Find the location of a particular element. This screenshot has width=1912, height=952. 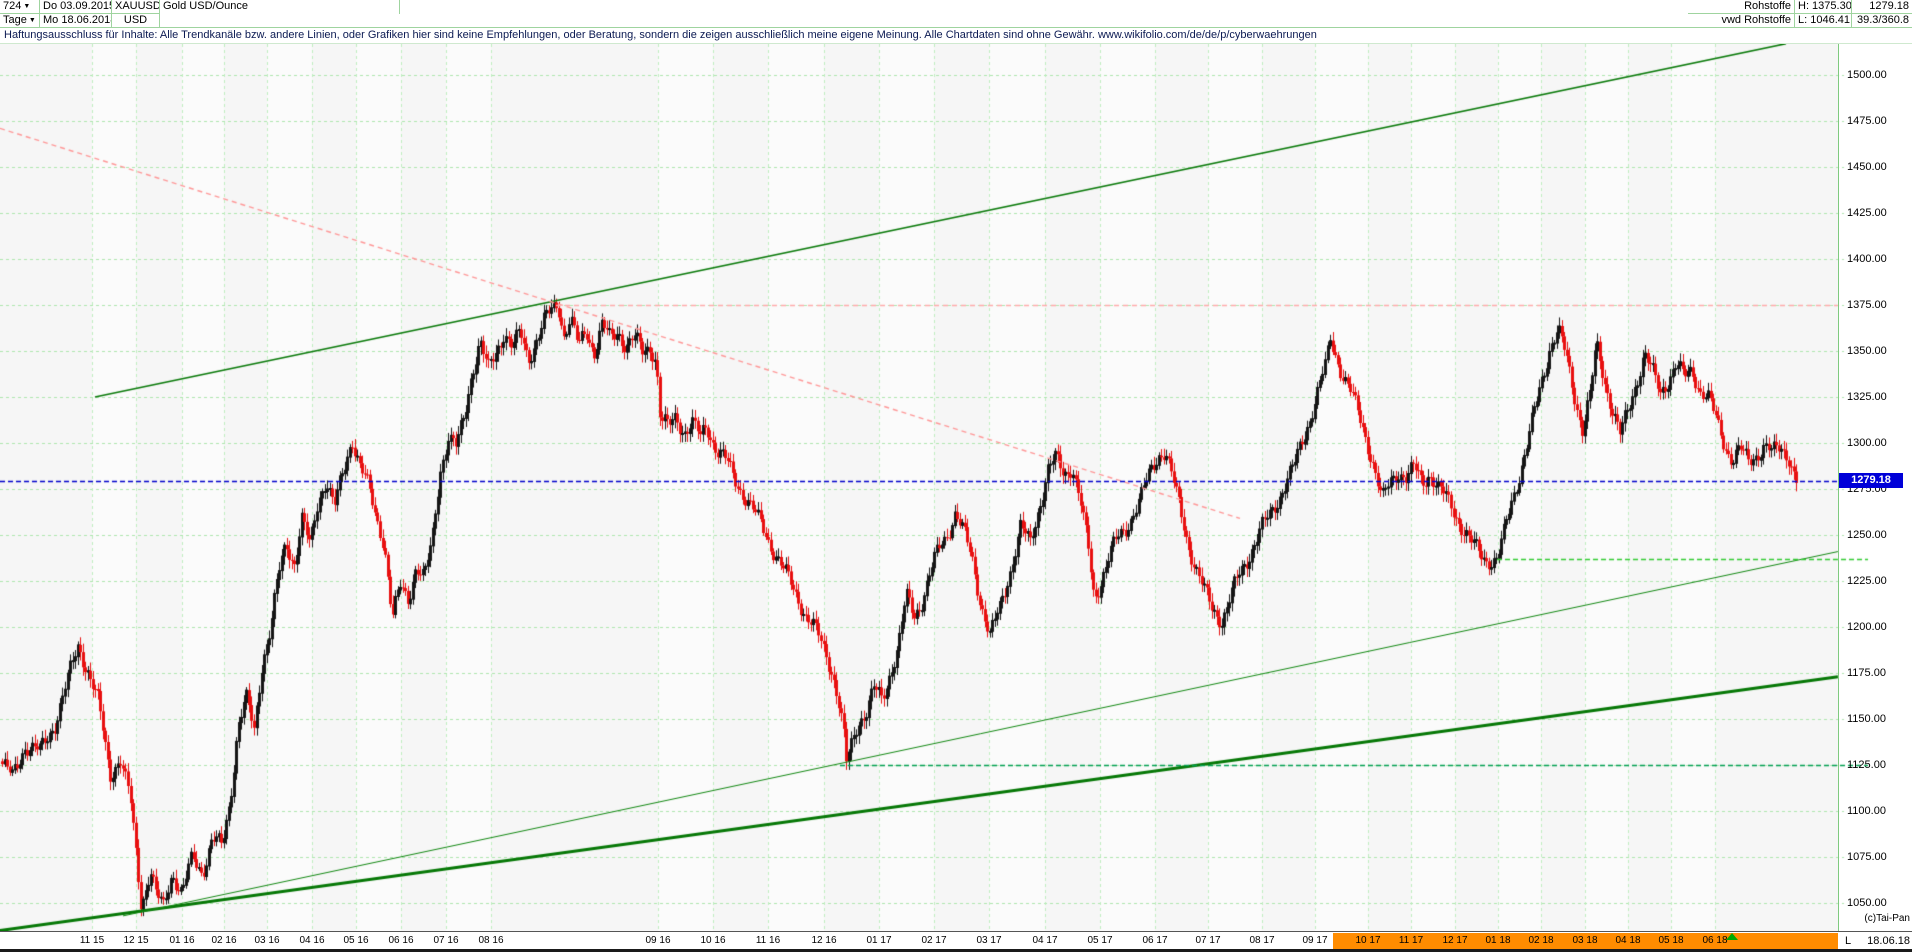

y-axis-label: 1400.00 is located at coordinates (1867, 258).